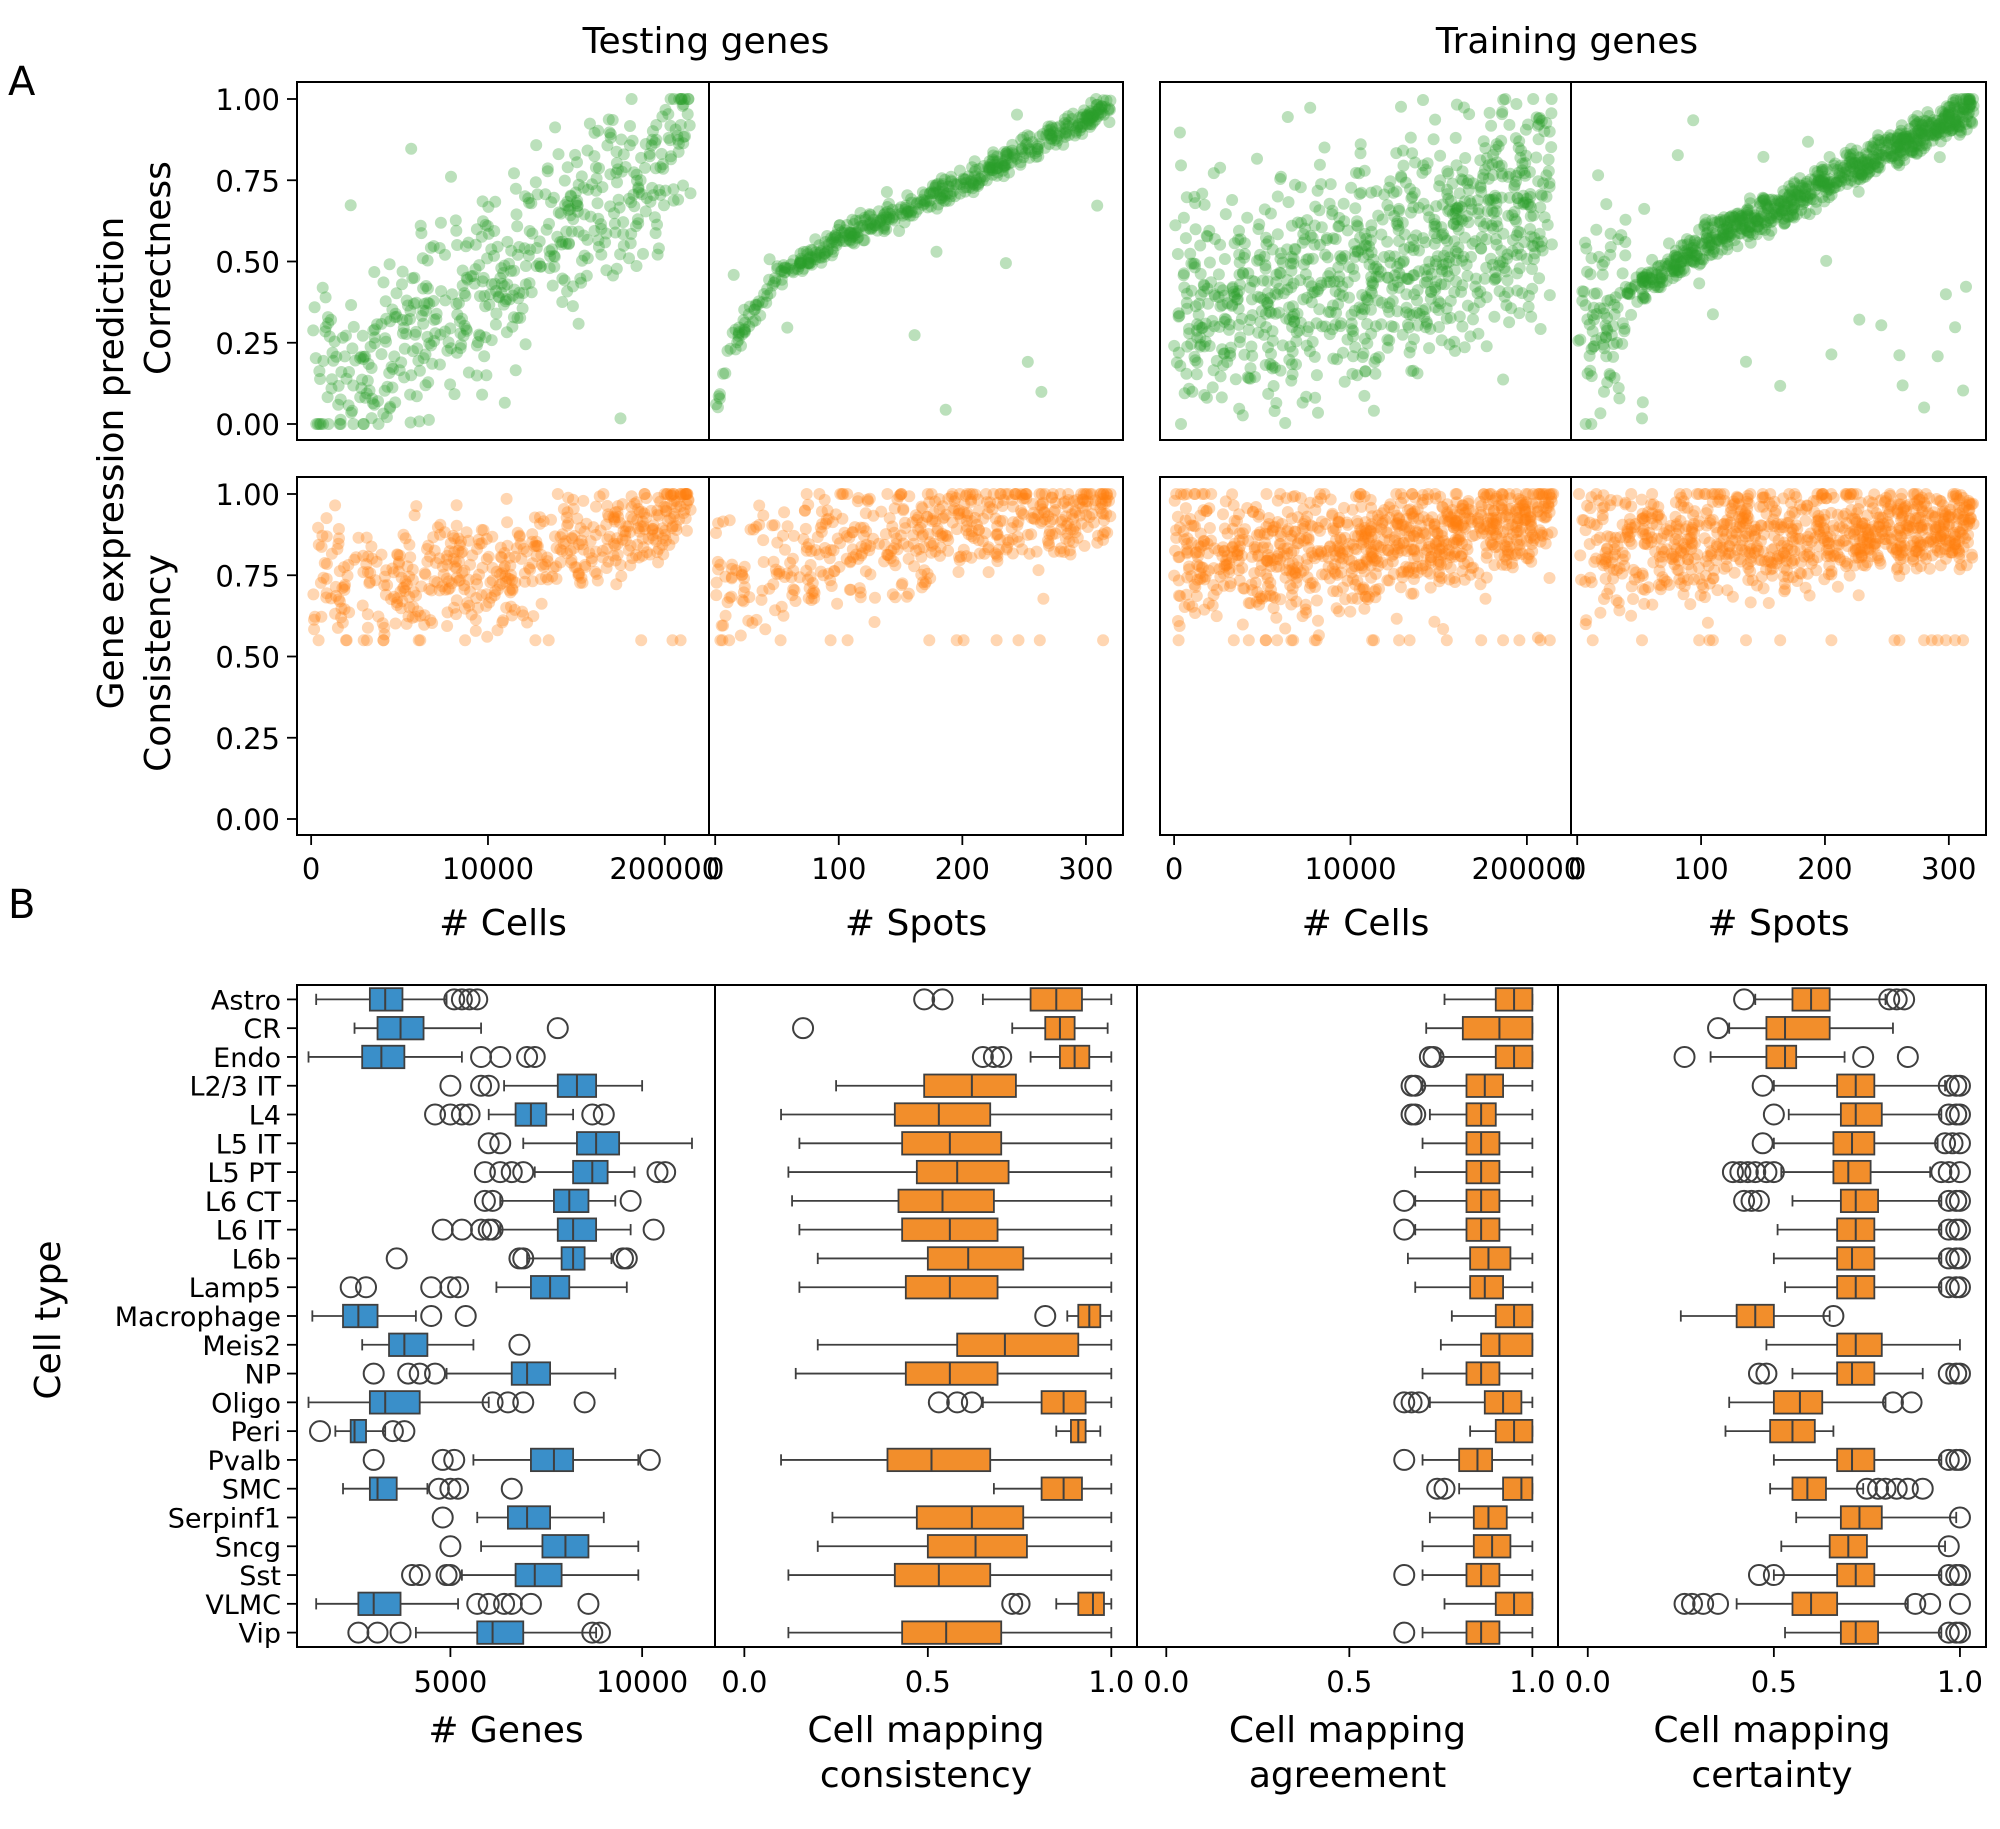 This screenshot has width=2000, height=1829. I want to click on training-consistency-spots-points, so click(1776, 567).